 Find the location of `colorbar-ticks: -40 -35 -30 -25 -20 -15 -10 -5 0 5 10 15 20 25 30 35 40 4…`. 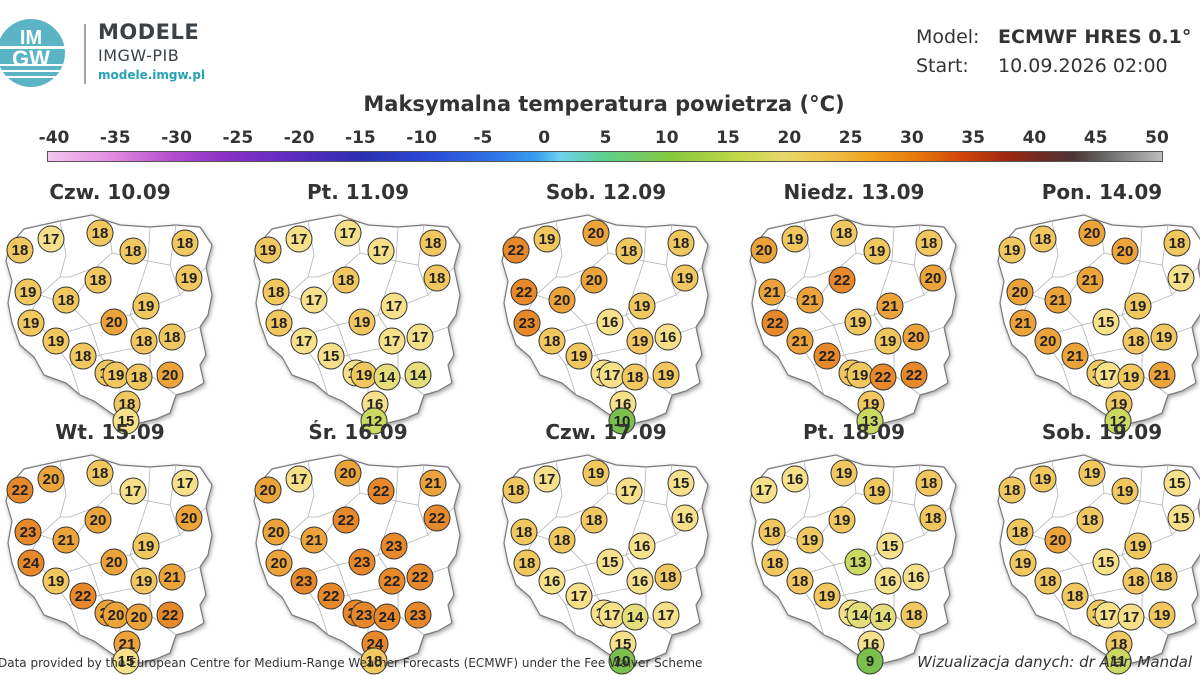

colorbar-ticks: -40 -35 -30 -25 -20 -15 -10 -5 0 5 10 15 20 25 30 35 40 4… is located at coordinates (600, 138).